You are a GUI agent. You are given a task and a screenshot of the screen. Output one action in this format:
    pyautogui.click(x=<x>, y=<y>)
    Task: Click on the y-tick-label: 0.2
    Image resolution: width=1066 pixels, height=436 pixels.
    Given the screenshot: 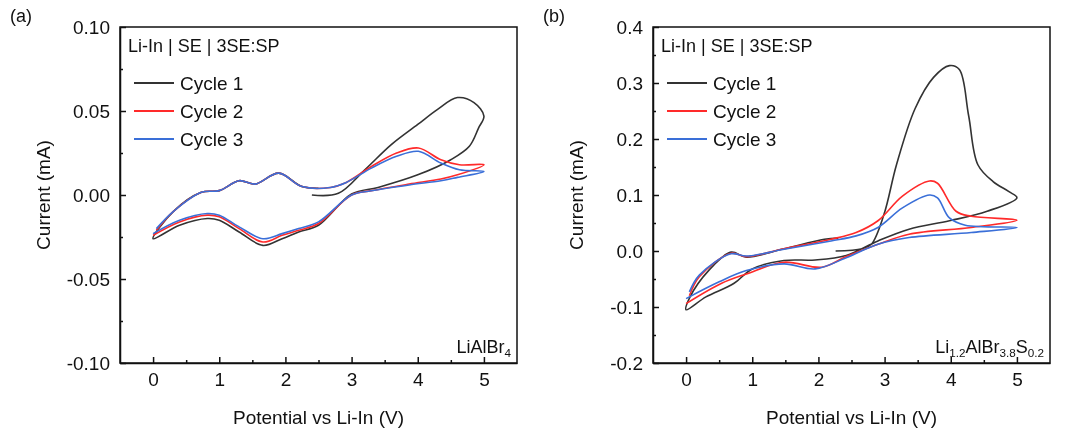 What is the action you would take?
    pyautogui.click(x=629, y=139)
    